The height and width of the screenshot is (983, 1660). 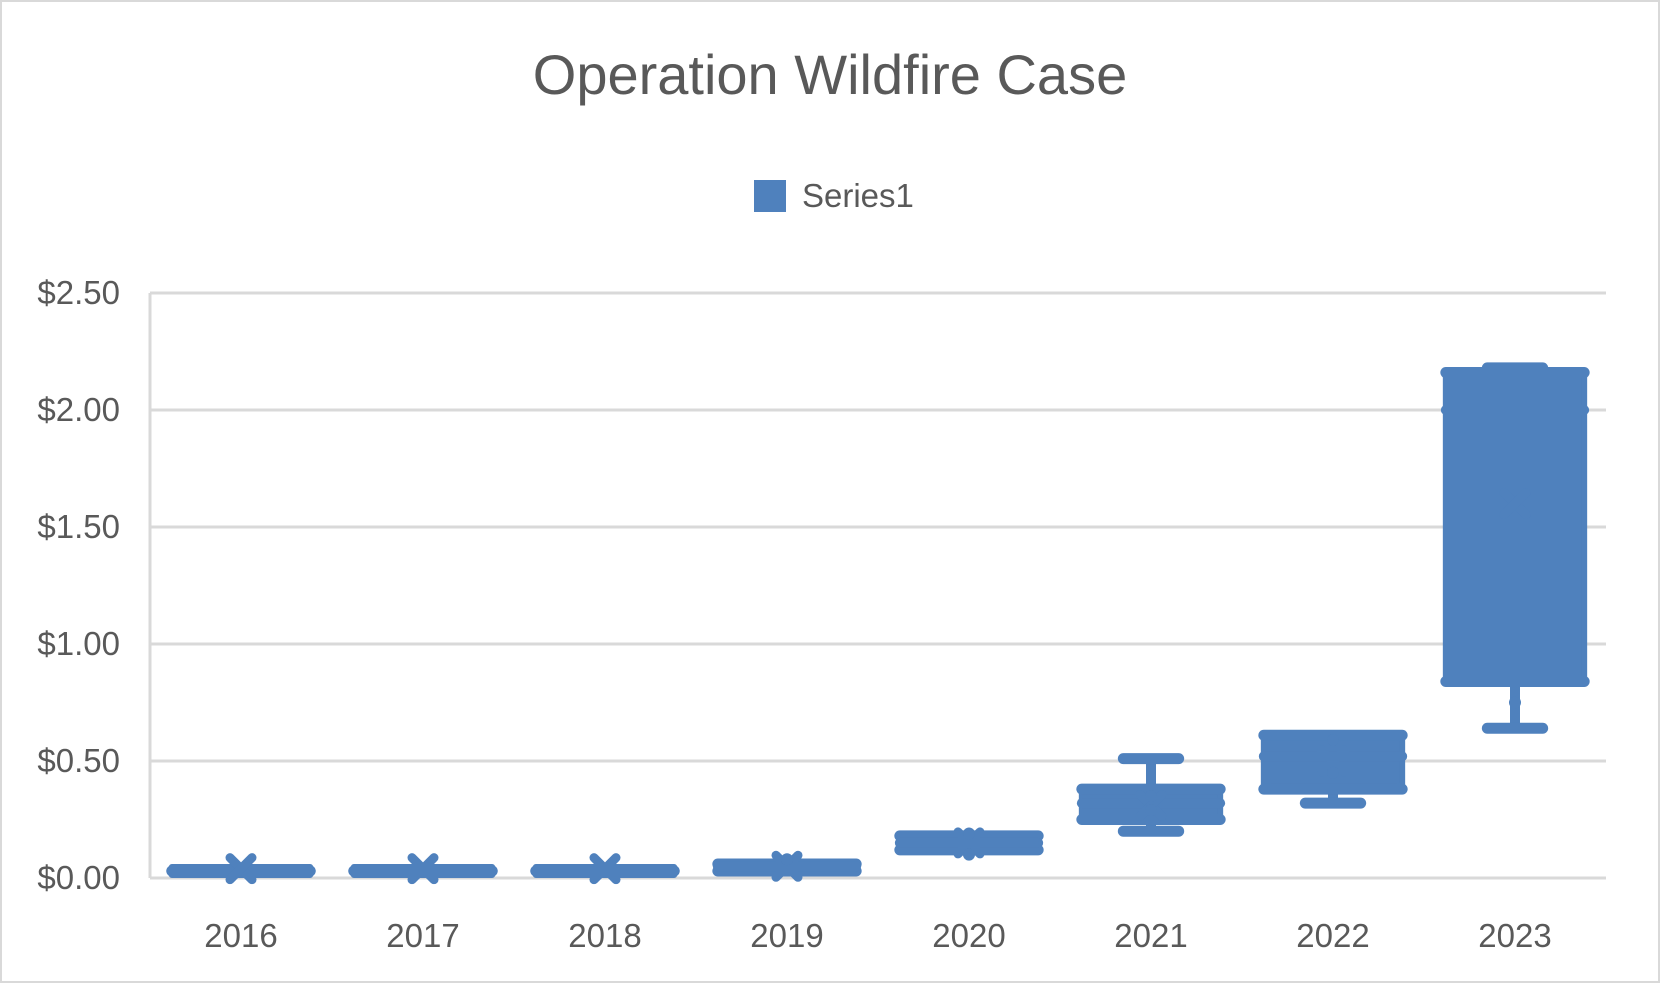 I want to click on box-2022, so click(x=1333, y=769).